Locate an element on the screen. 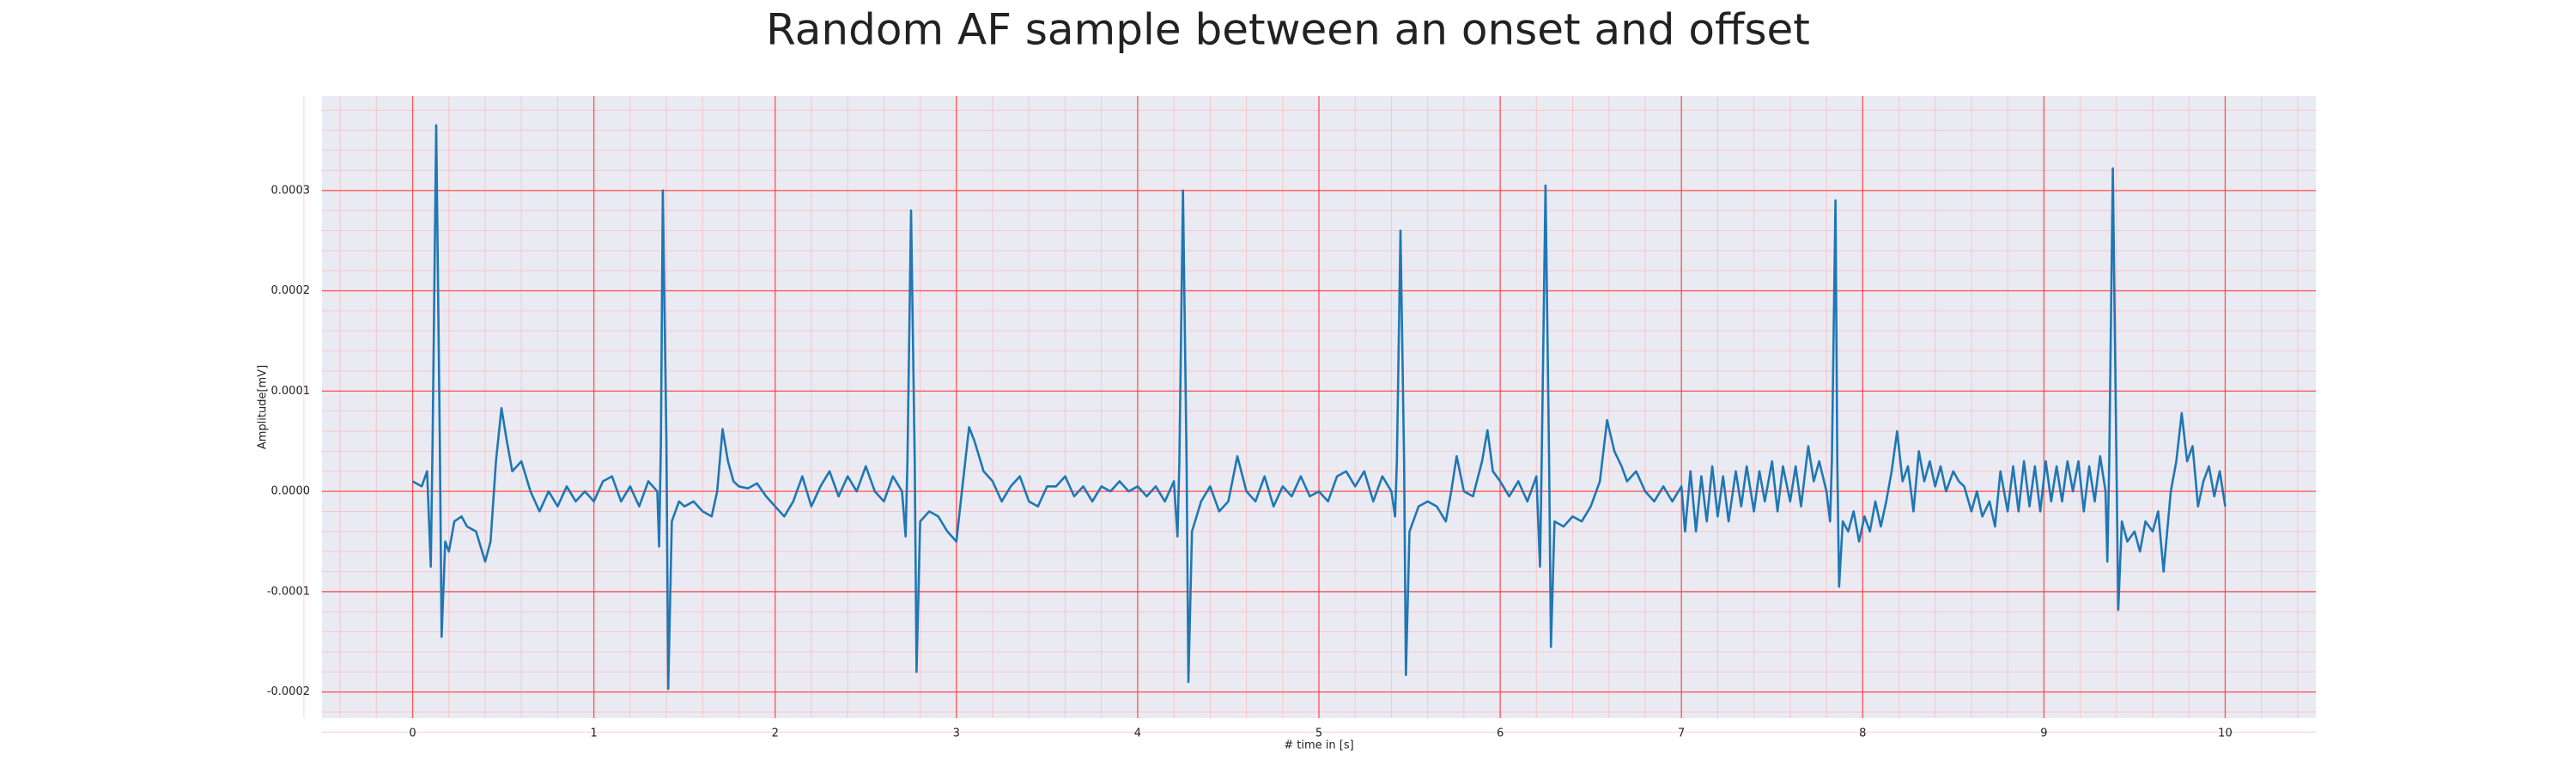  x-tick-label: 10 is located at coordinates (2225, 733).